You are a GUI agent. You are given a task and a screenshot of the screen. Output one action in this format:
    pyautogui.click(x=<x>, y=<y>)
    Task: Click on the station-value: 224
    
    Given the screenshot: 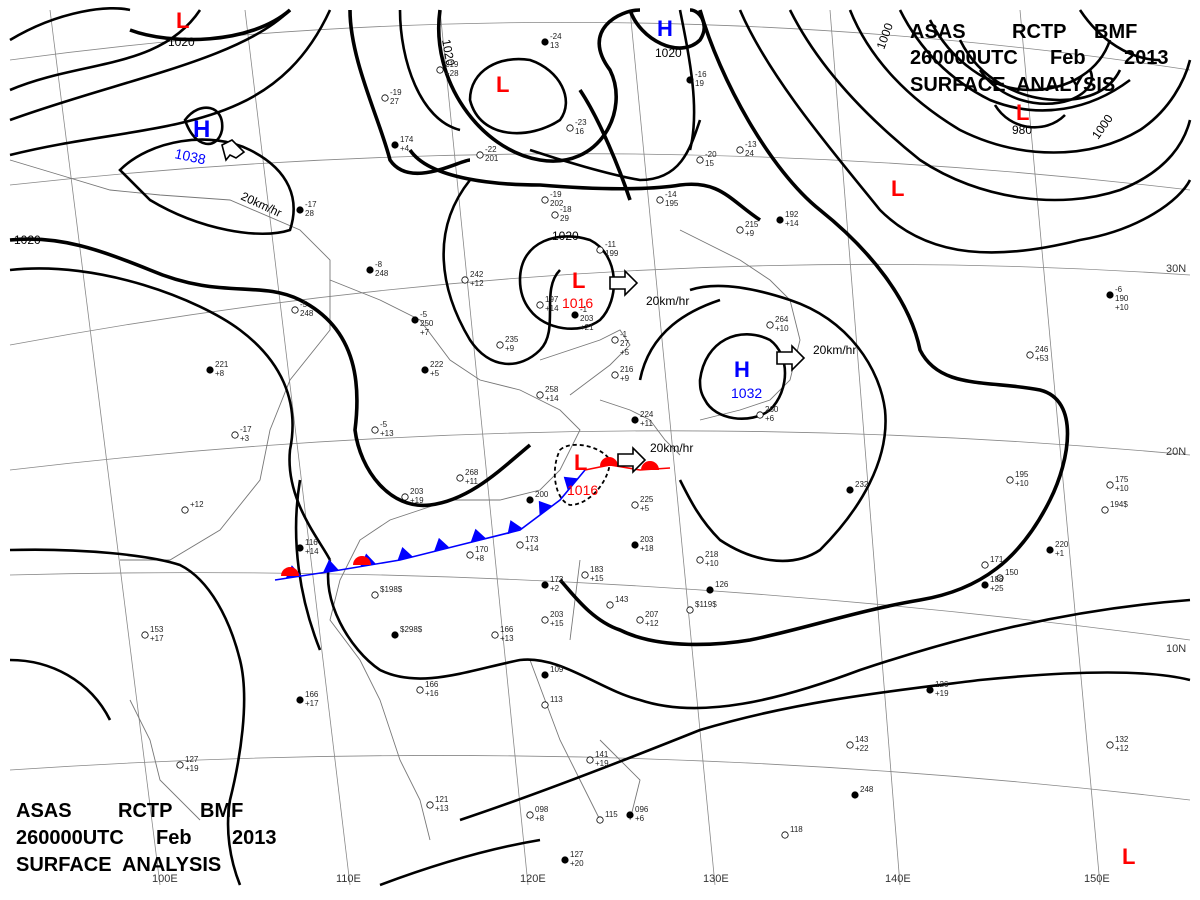 What is the action you would take?
    pyautogui.click(x=647, y=414)
    